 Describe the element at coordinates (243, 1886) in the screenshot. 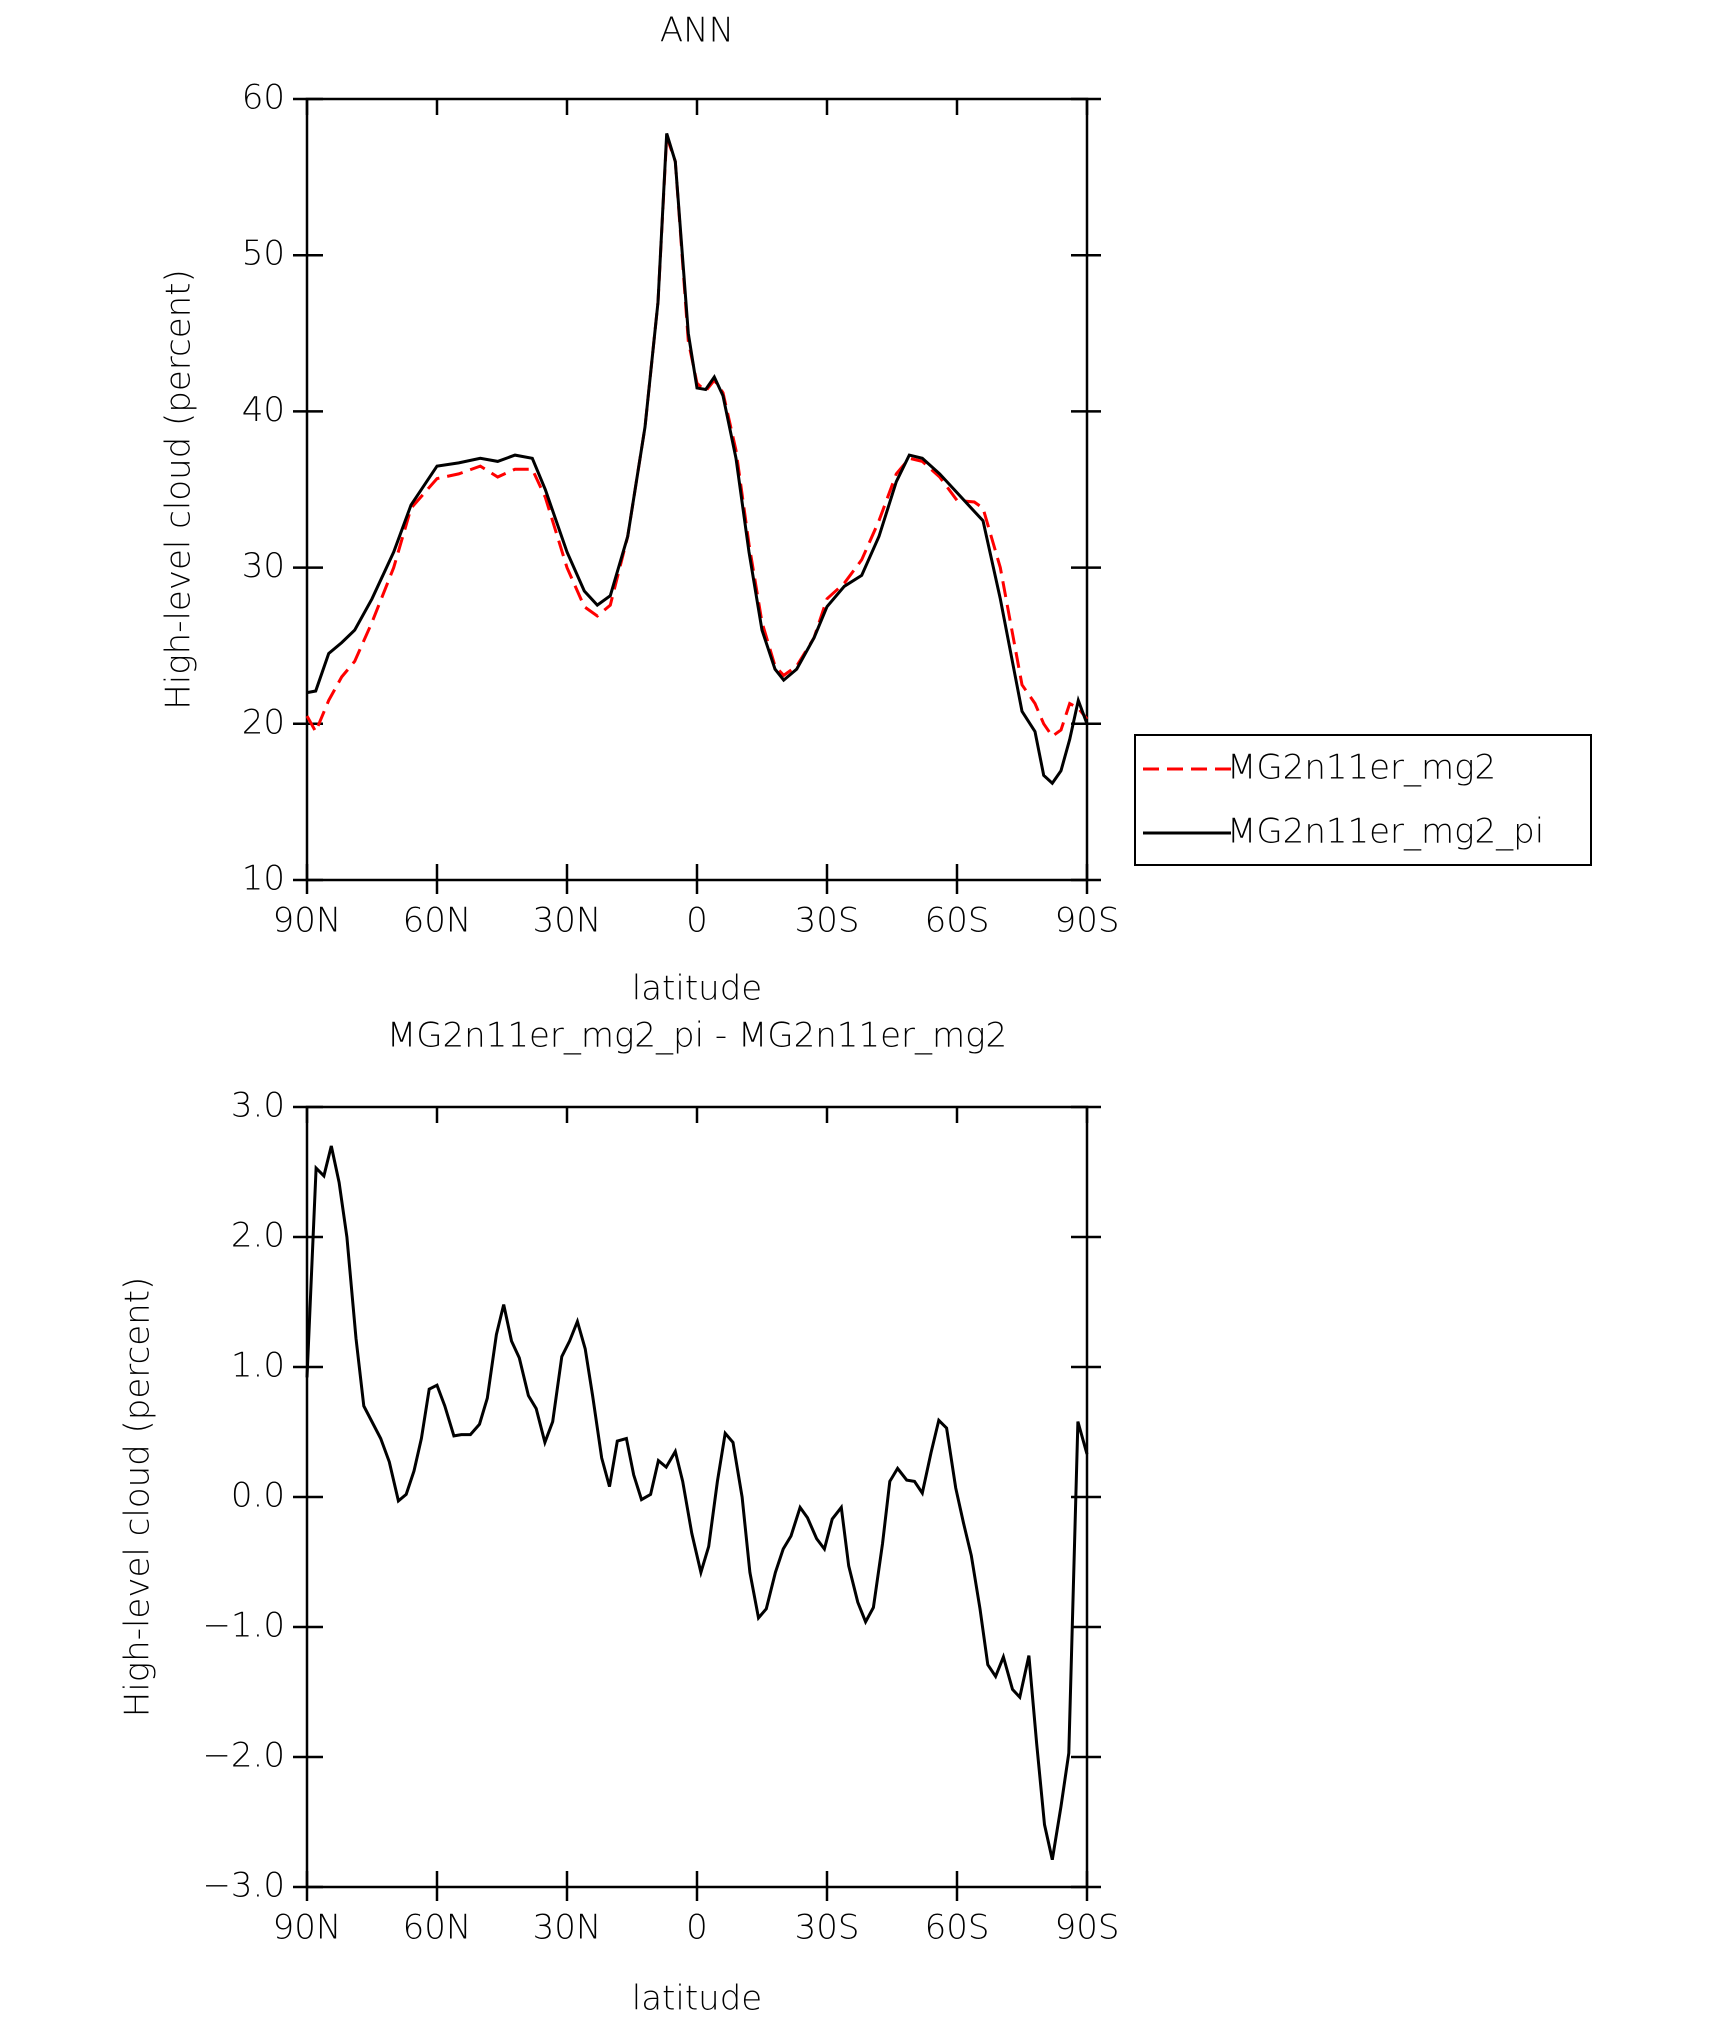

I see `y-tick-label: −3.0` at that location.